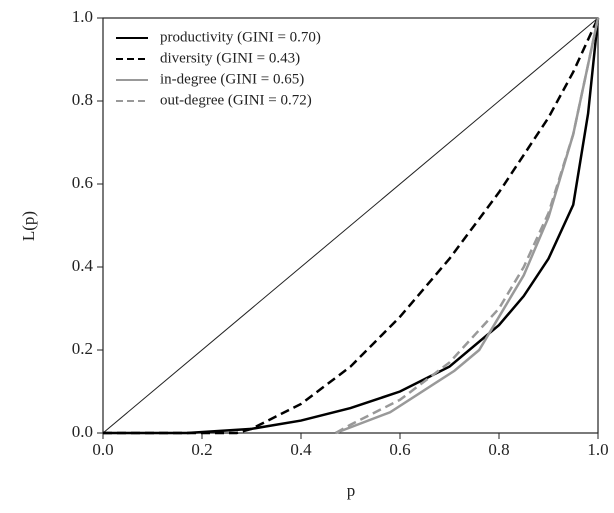 This screenshot has width=614, height=513. Describe the element at coordinates (82, 182) in the screenshot. I see `y-tick-label: 0.6` at that location.